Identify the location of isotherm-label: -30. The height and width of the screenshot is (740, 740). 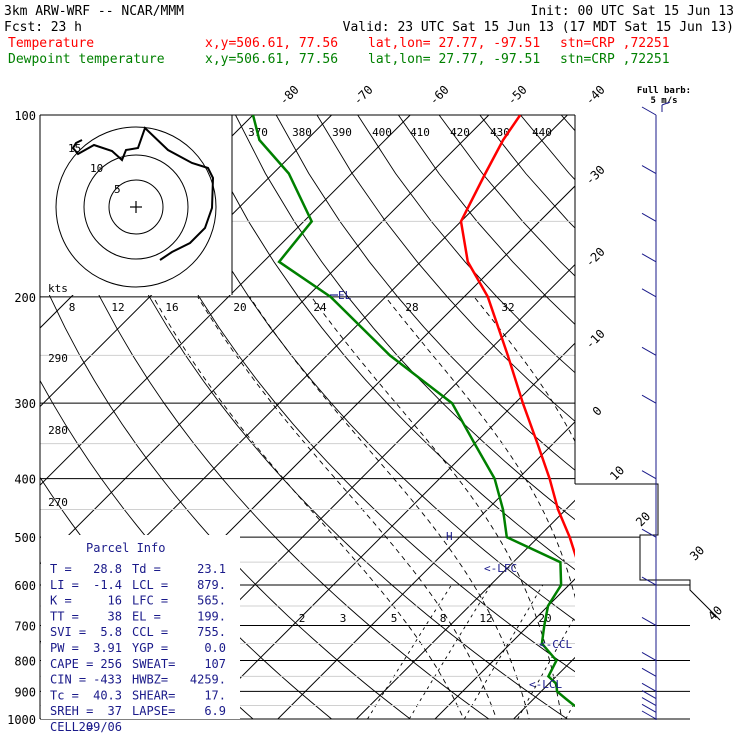
(595, 175).